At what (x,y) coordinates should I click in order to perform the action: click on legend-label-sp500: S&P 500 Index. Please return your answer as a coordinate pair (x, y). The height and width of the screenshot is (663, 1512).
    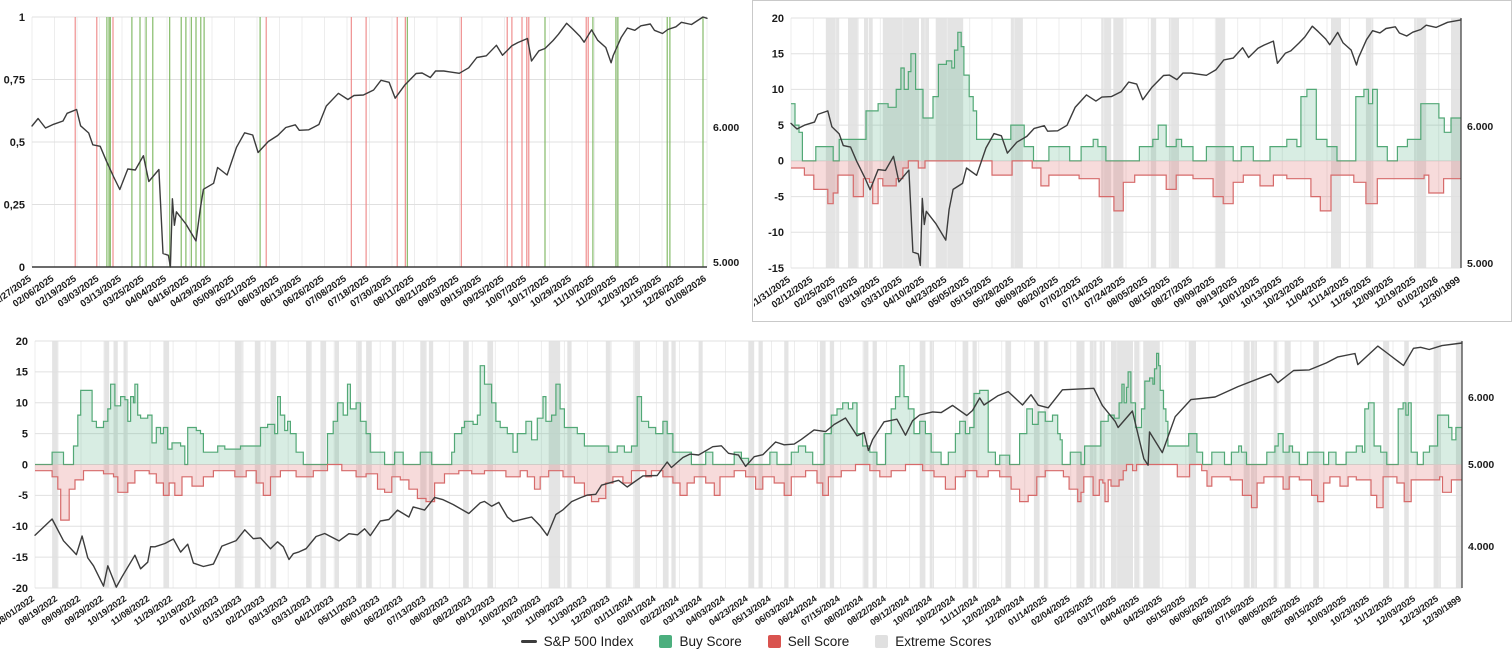
    Looking at the image, I should click on (588, 641).